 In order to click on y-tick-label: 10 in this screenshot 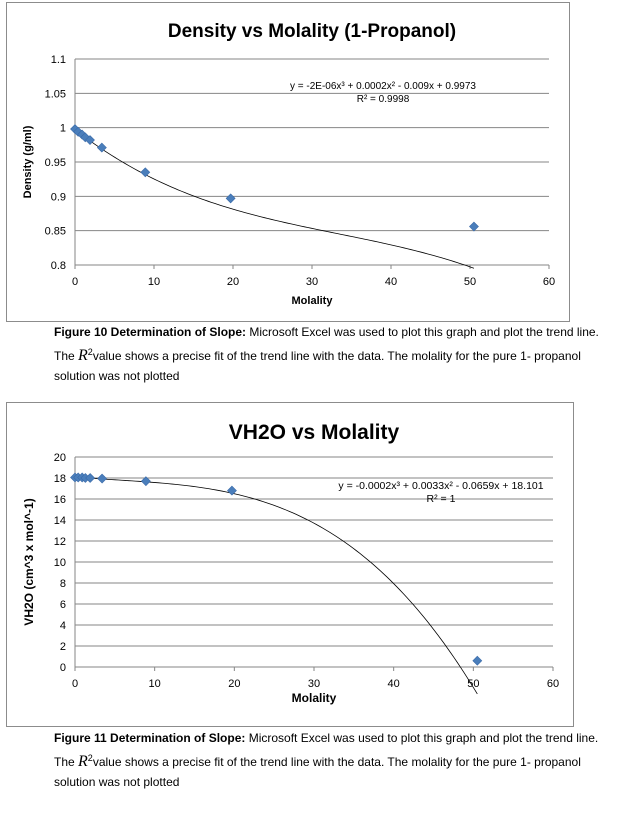, I will do `click(60, 563)`.